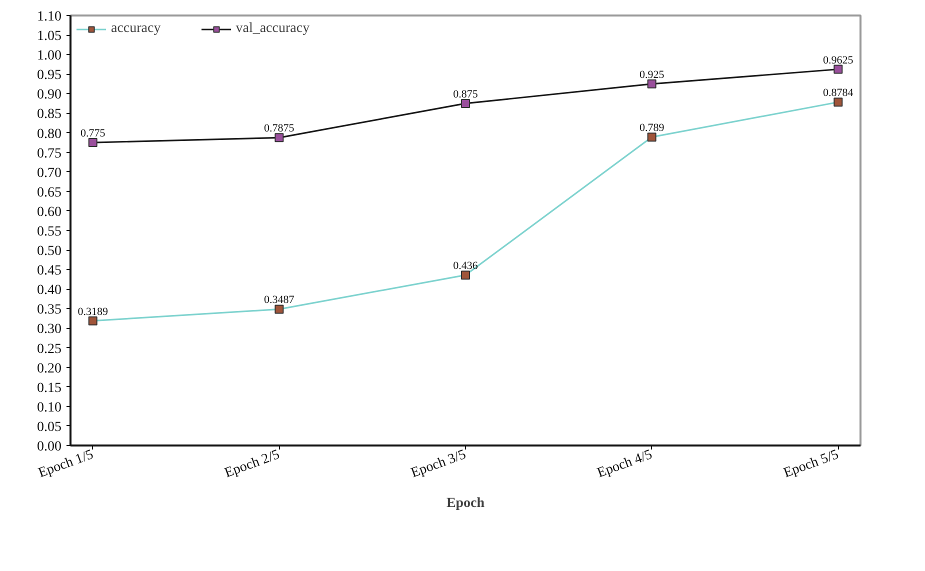  What do you see at coordinates (49, 154) in the screenshot?
I see `text: 0.75` at bounding box center [49, 154].